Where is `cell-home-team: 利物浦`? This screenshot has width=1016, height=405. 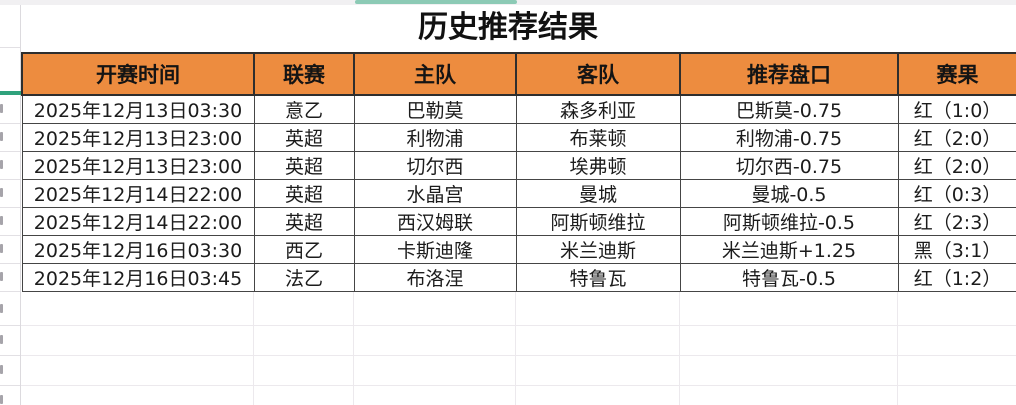
cell-home-team: 利物浦 is located at coordinates (435, 137).